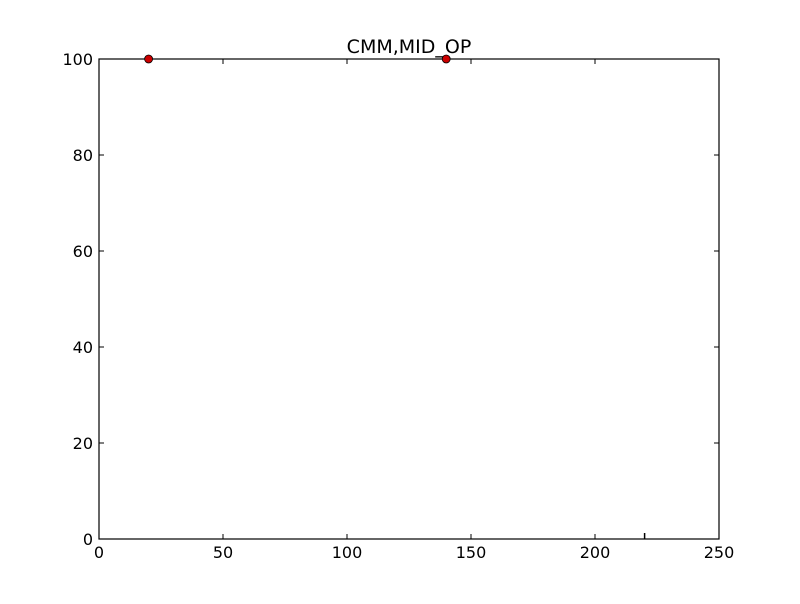 The height and width of the screenshot is (604, 800). What do you see at coordinates (595, 552) in the screenshot?
I see `x-tick-label: 200` at bounding box center [595, 552].